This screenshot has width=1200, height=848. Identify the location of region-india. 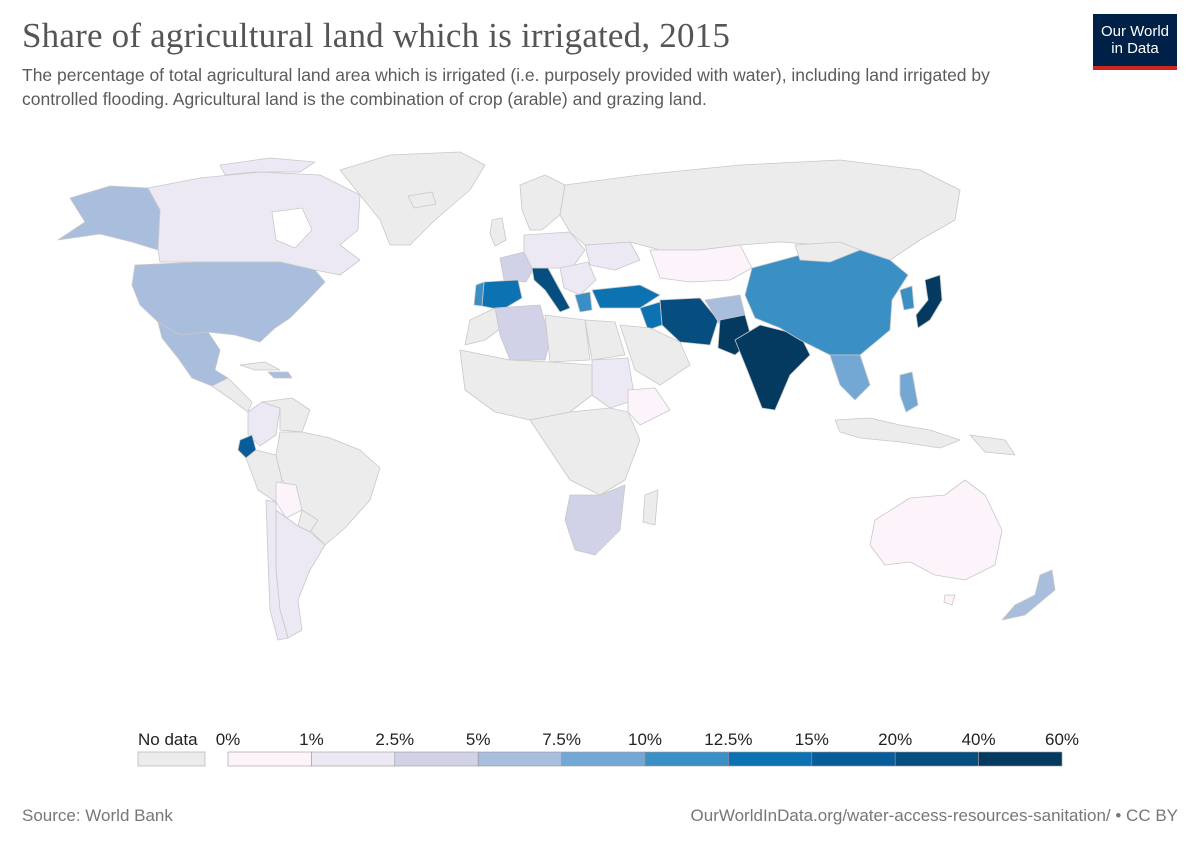
(772, 367).